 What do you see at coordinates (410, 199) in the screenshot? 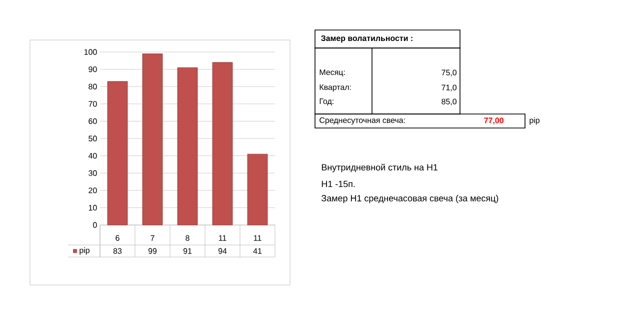
I see `text: Замер H1 среднечасовая свеча (за месяц)` at bounding box center [410, 199].